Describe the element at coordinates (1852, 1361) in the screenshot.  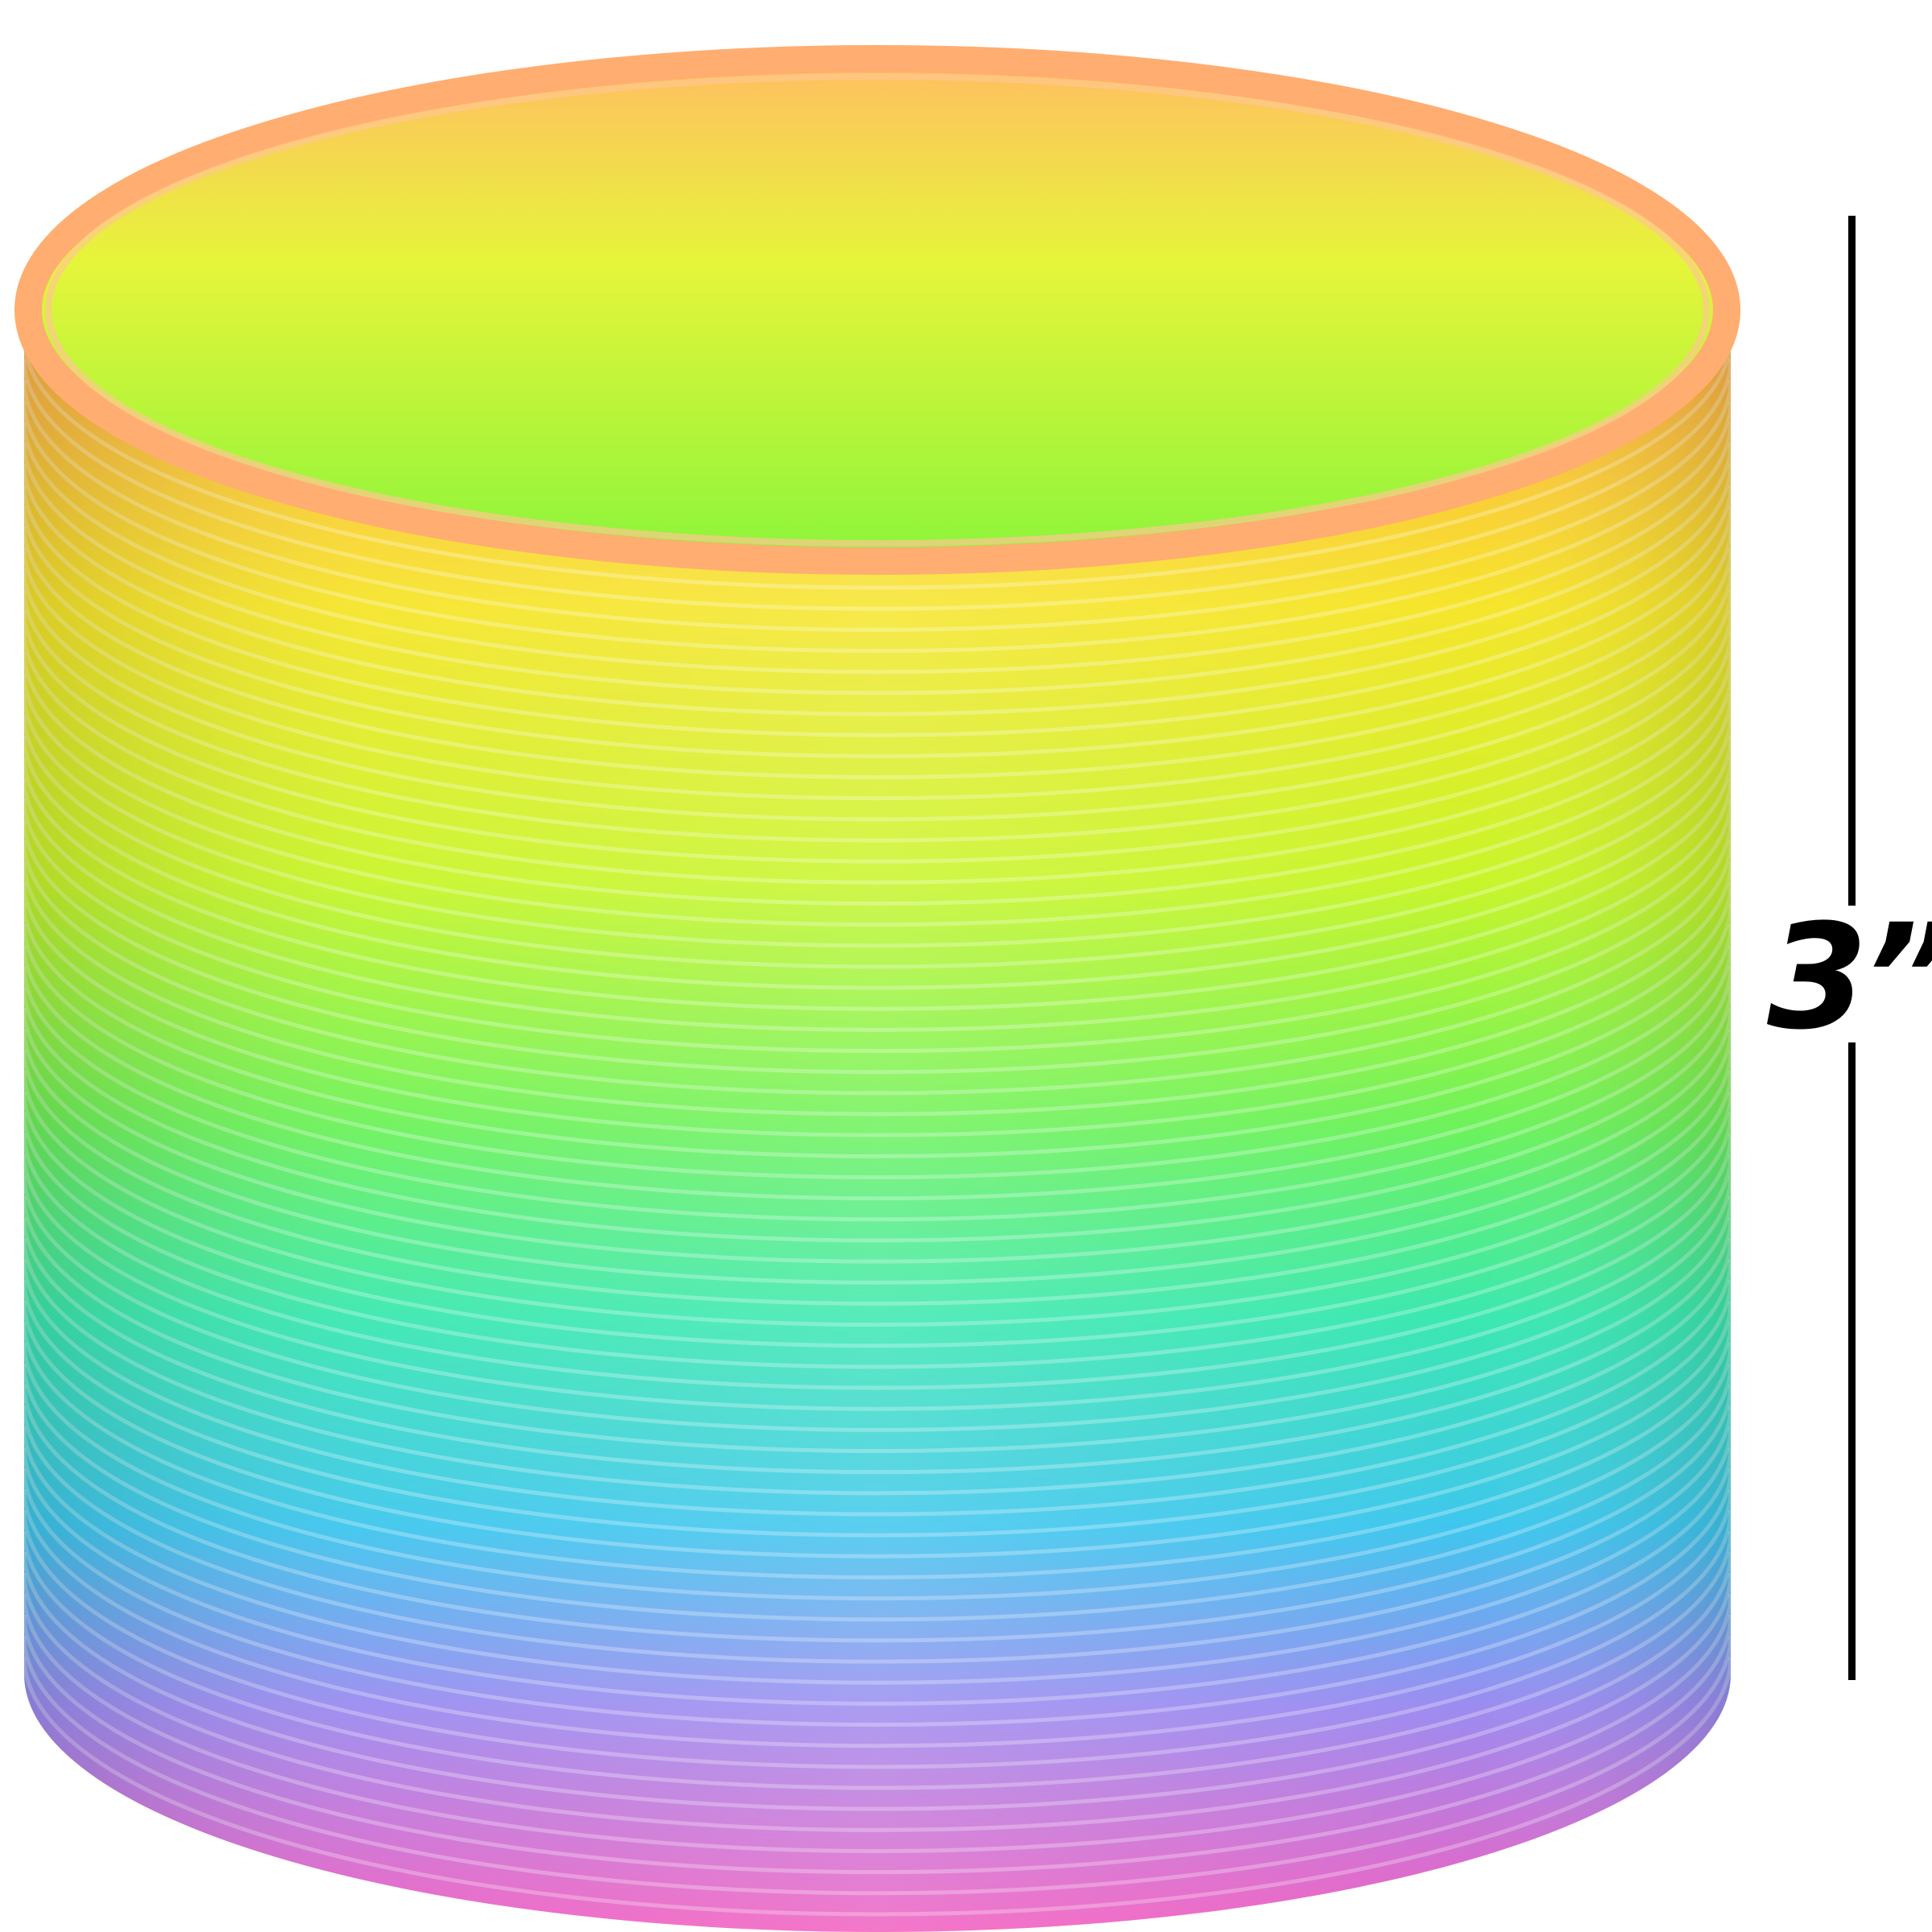
I see `dimension-line-bottom` at that location.